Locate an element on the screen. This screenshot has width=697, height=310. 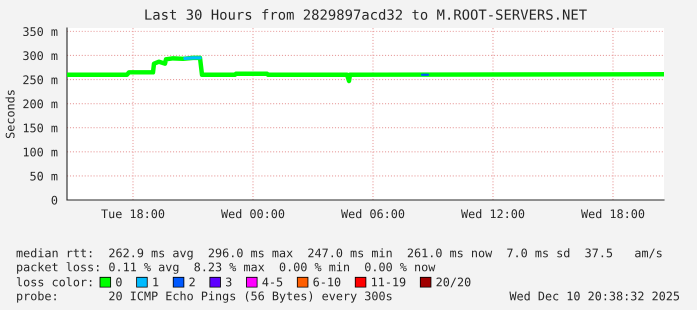
legend-label: 3 is located at coordinates (229, 282).